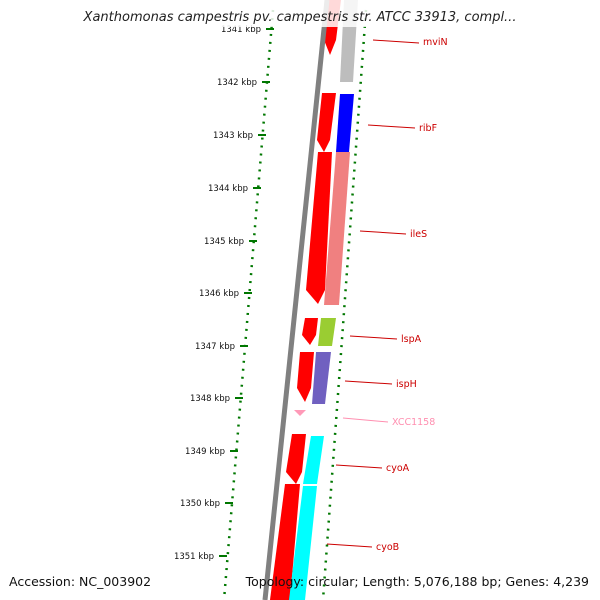  Describe the element at coordinates (321, 378) in the screenshot. I see `gene-block-ispH` at that location.